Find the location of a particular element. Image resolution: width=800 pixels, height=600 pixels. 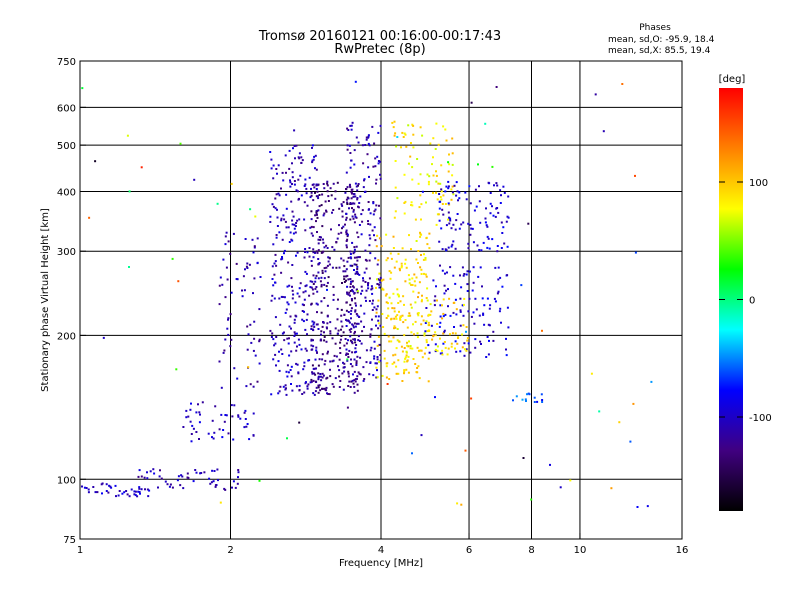

chart-subtitle: RwPretec (8p) is located at coordinates (379, 49).